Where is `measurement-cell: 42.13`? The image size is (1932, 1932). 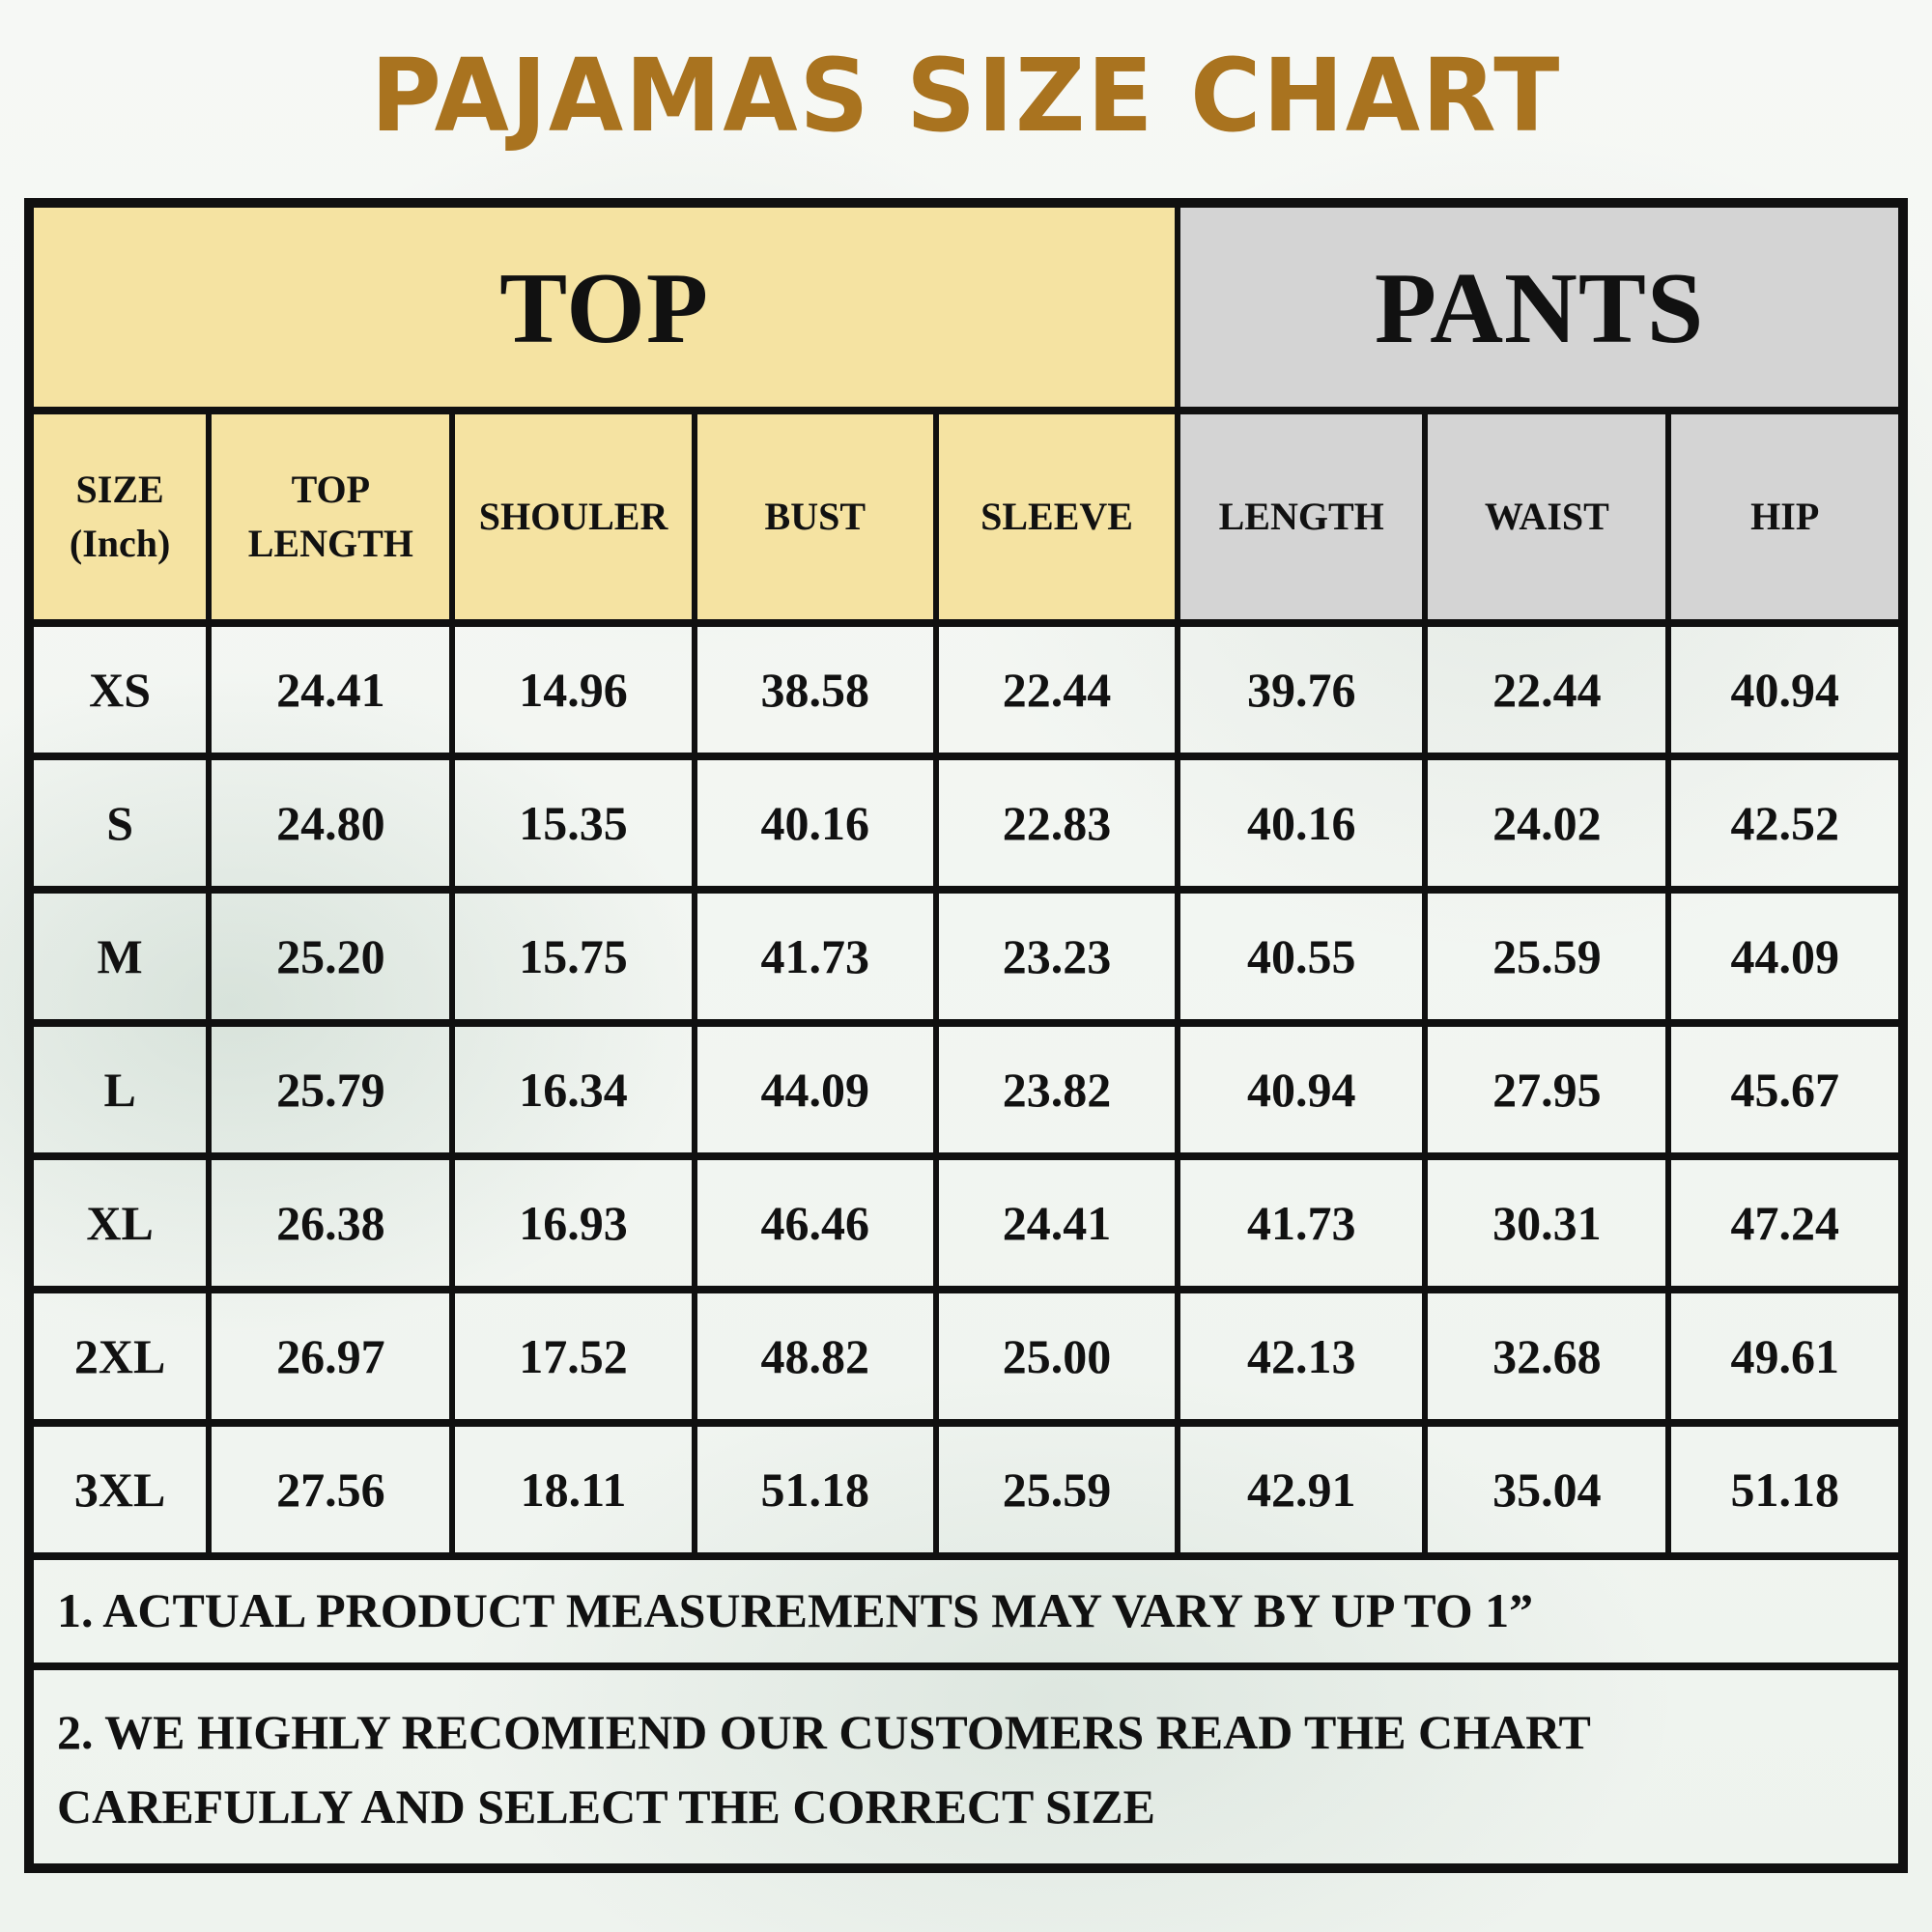 measurement-cell: 42.13 is located at coordinates (1302, 1356).